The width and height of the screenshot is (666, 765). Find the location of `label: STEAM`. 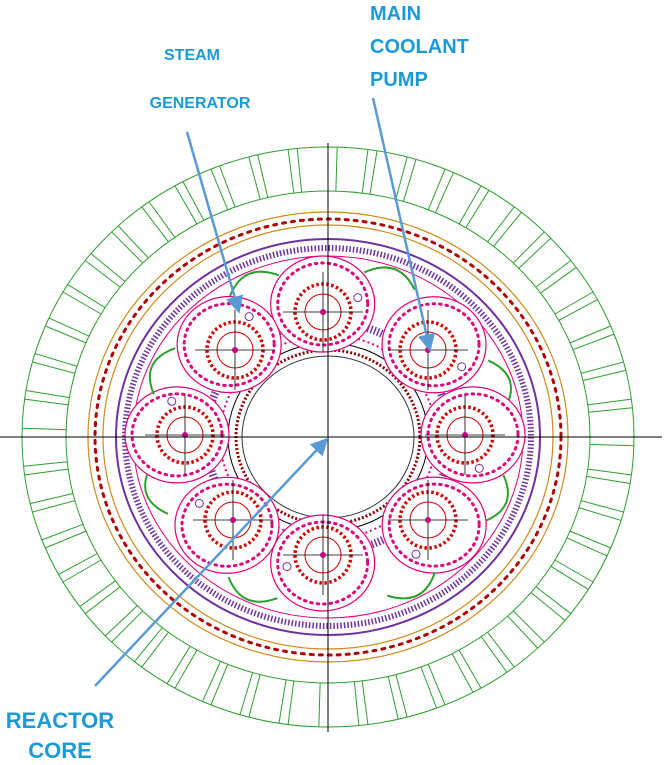

label: STEAM is located at coordinates (192, 55).